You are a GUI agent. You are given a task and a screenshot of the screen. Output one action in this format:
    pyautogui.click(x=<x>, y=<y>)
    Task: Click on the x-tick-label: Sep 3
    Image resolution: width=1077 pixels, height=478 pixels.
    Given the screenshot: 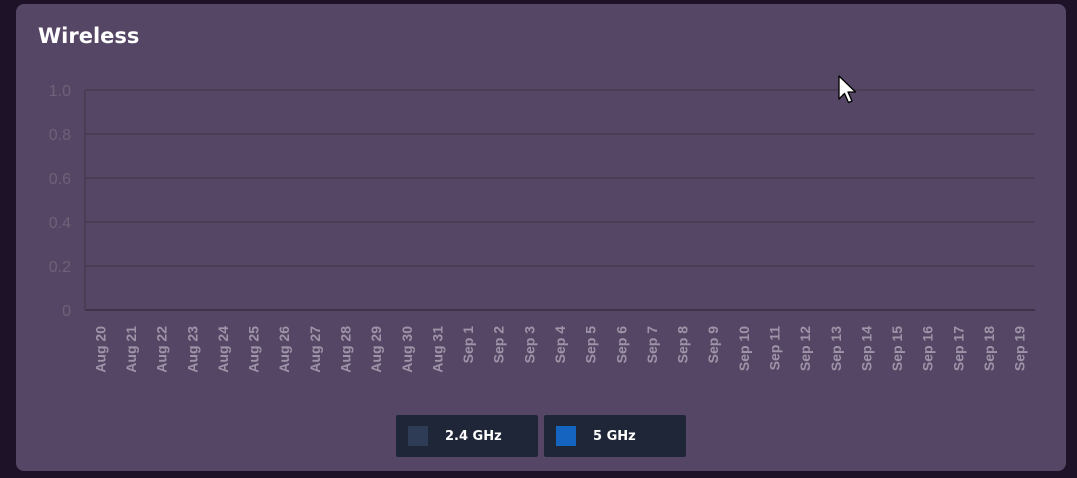 What is the action you would take?
    pyautogui.click(x=529, y=345)
    